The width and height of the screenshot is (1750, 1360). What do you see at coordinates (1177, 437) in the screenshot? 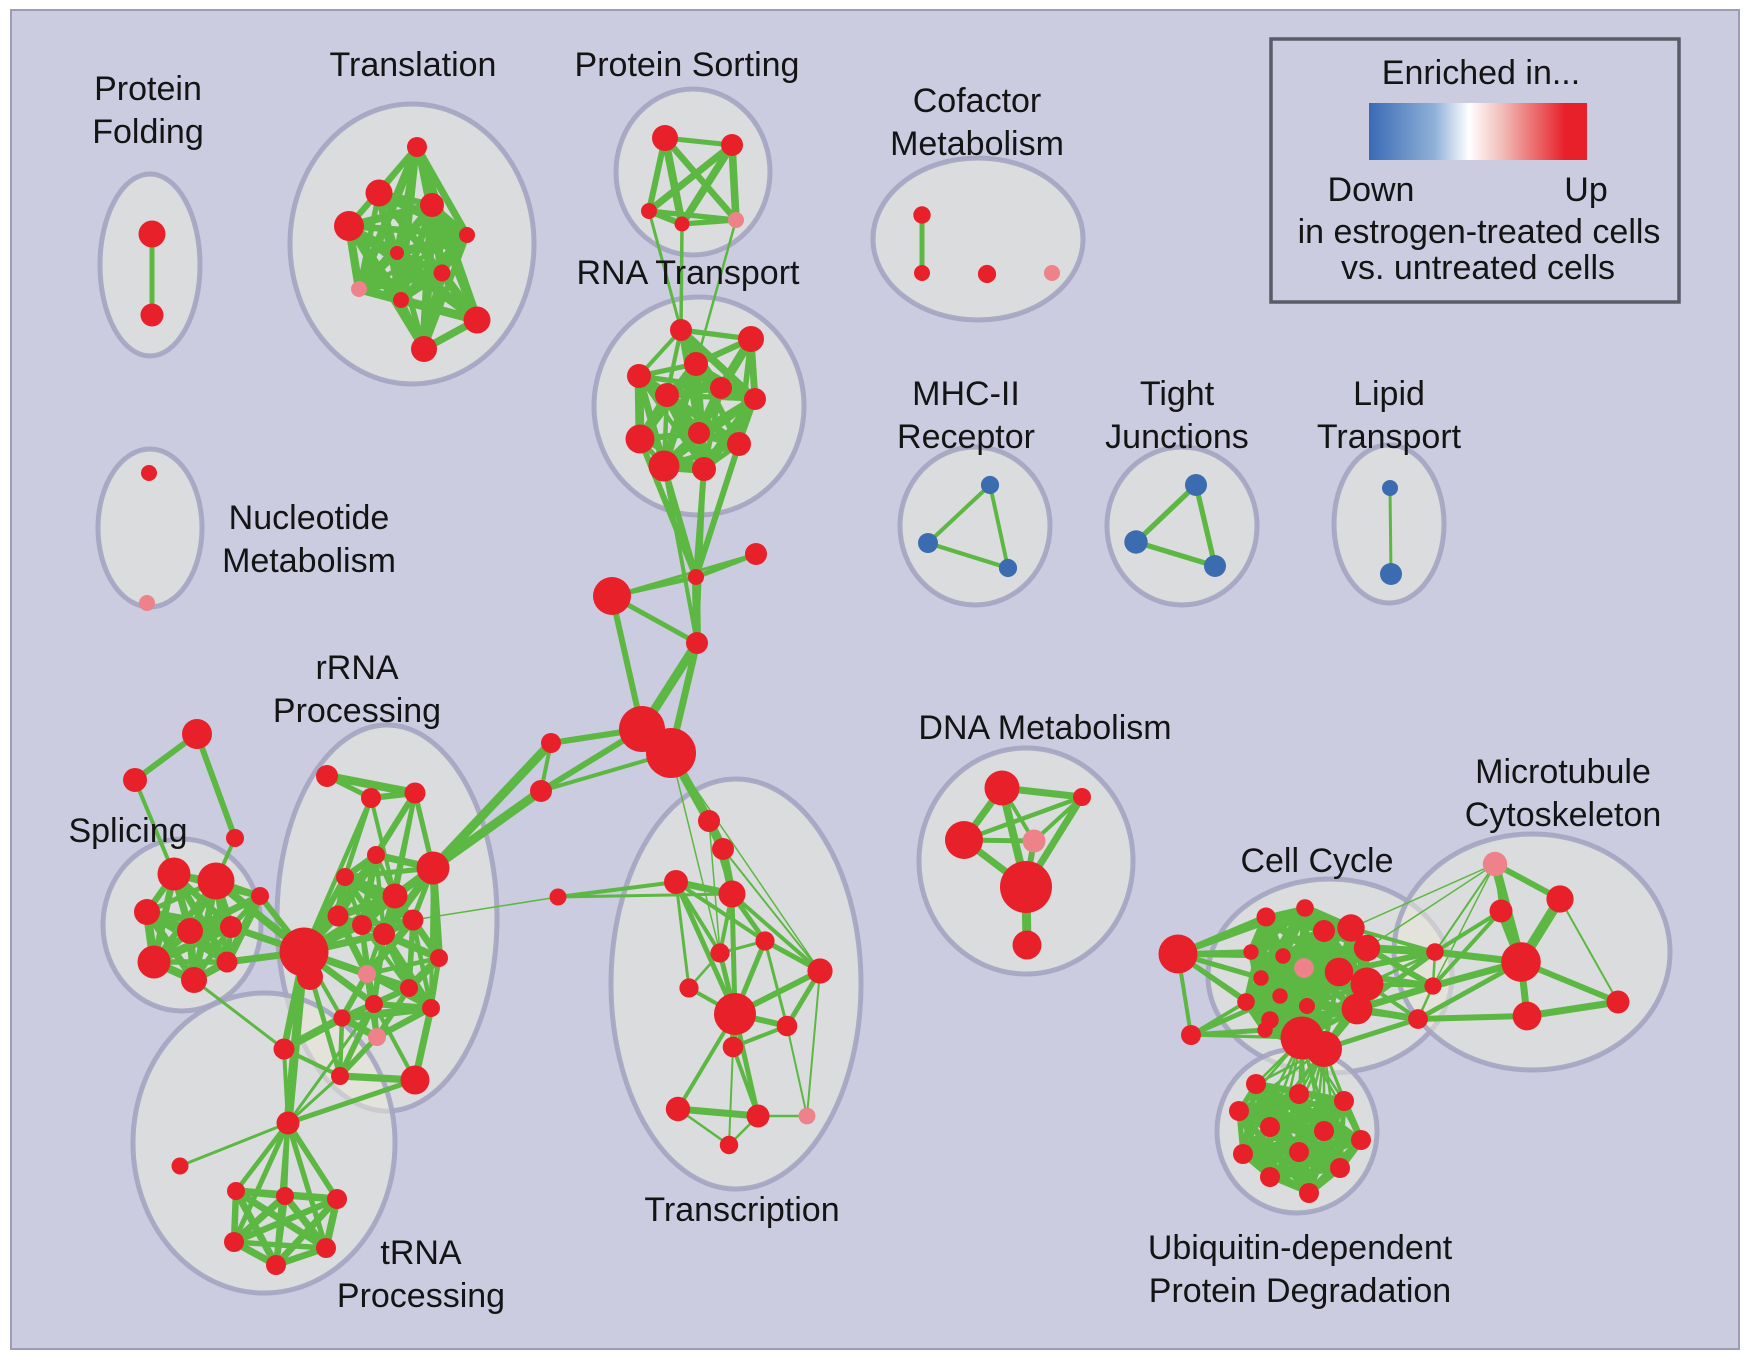
I see `svg-text: Junctions` at bounding box center [1177, 437].